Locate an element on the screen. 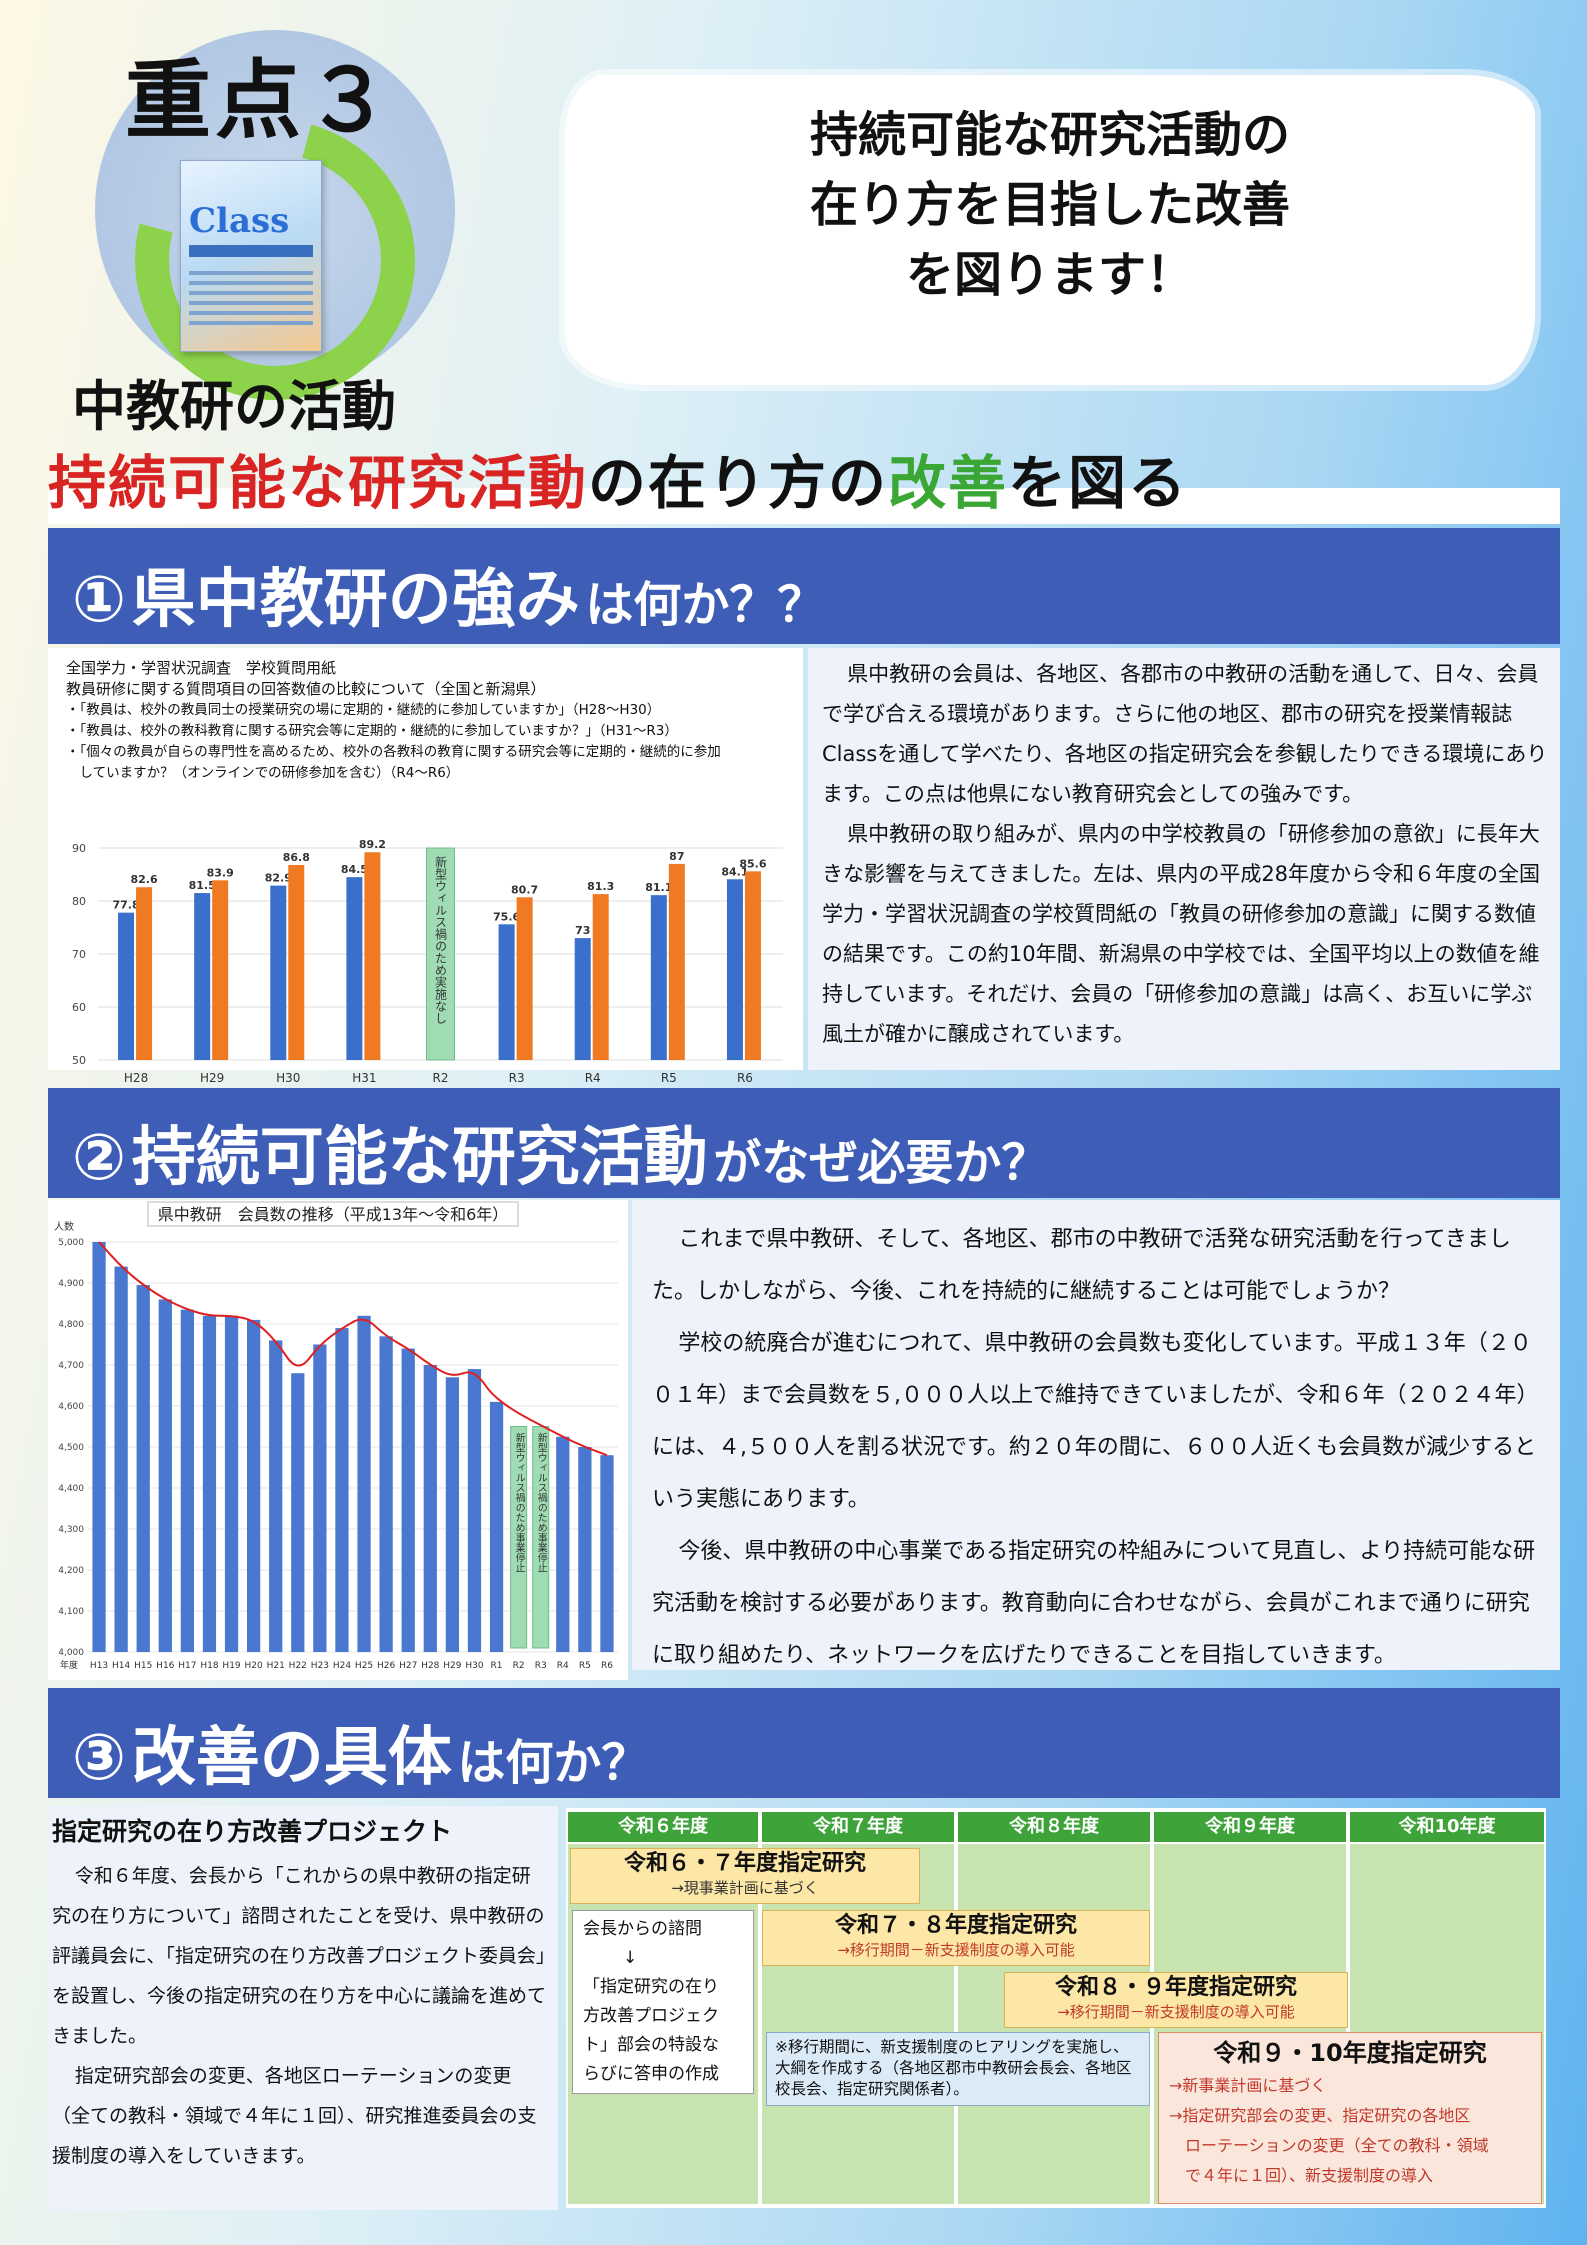 This screenshot has width=1587, height=2245. y-tick-label: 90 is located at coordinates (79, 848).